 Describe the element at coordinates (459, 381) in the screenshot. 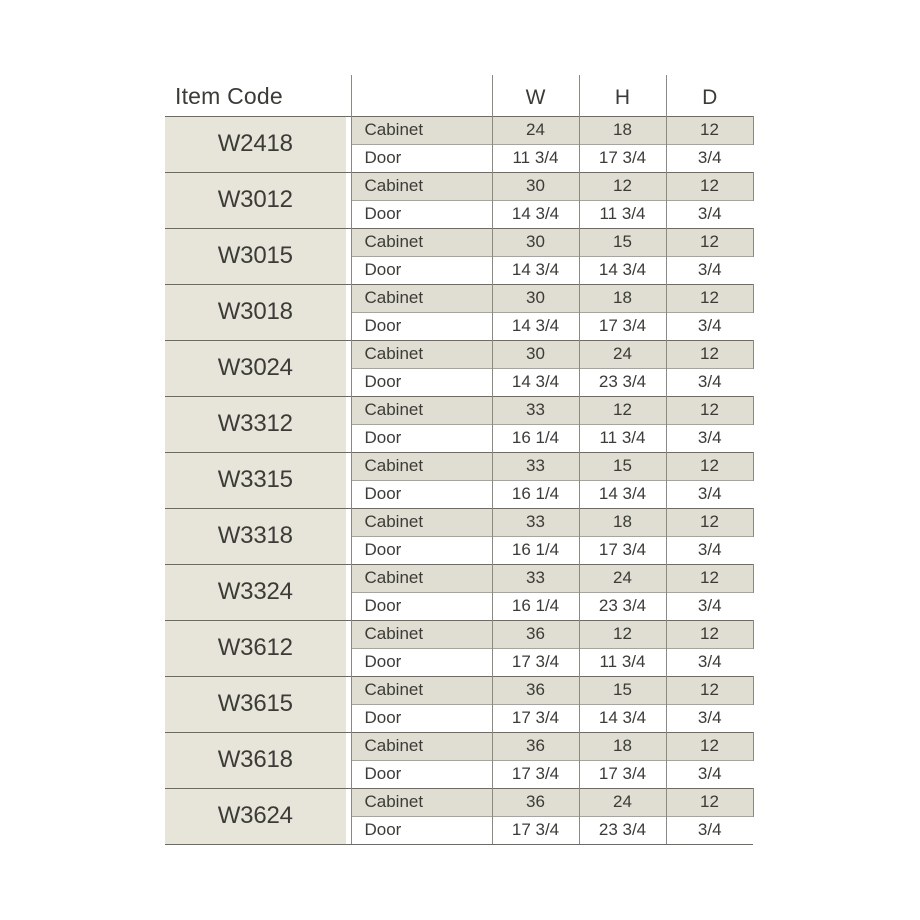

I see `spec-row-door: Door 14 3/4 23 3/4 3/4` at that location.